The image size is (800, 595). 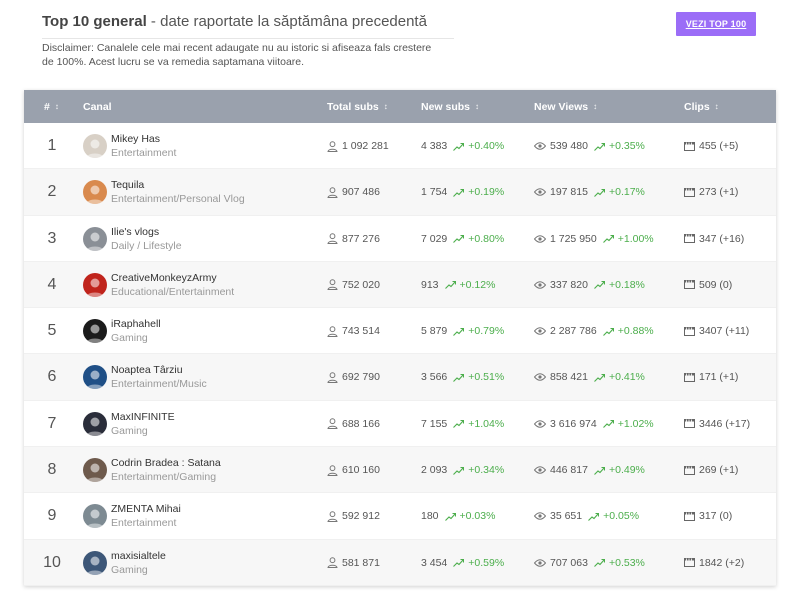 What do you see at coordinates (164, 477) in the screenshot?
I see `channel-category: Entertainment/Gaming` at bounding box center [164, 477].